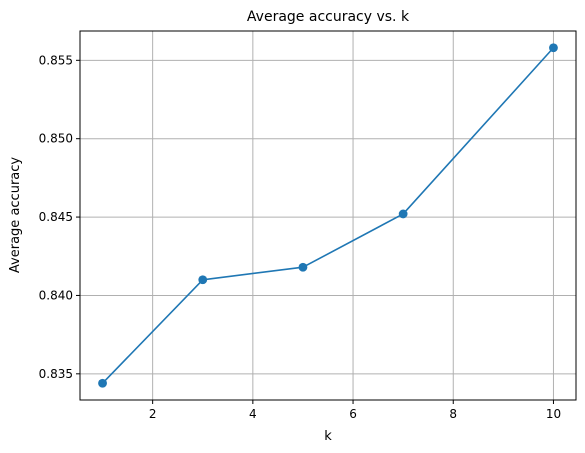  Describe the element at coordinates (153, 414) in the screenshot. I see `x-tick-label: 2` at that location.